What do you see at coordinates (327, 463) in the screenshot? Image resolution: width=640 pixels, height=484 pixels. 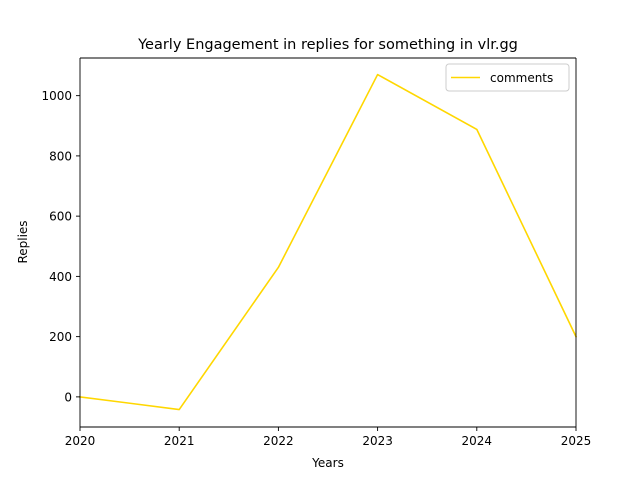 I see `x-axis-label: Years` at bounding box center [327, 463].